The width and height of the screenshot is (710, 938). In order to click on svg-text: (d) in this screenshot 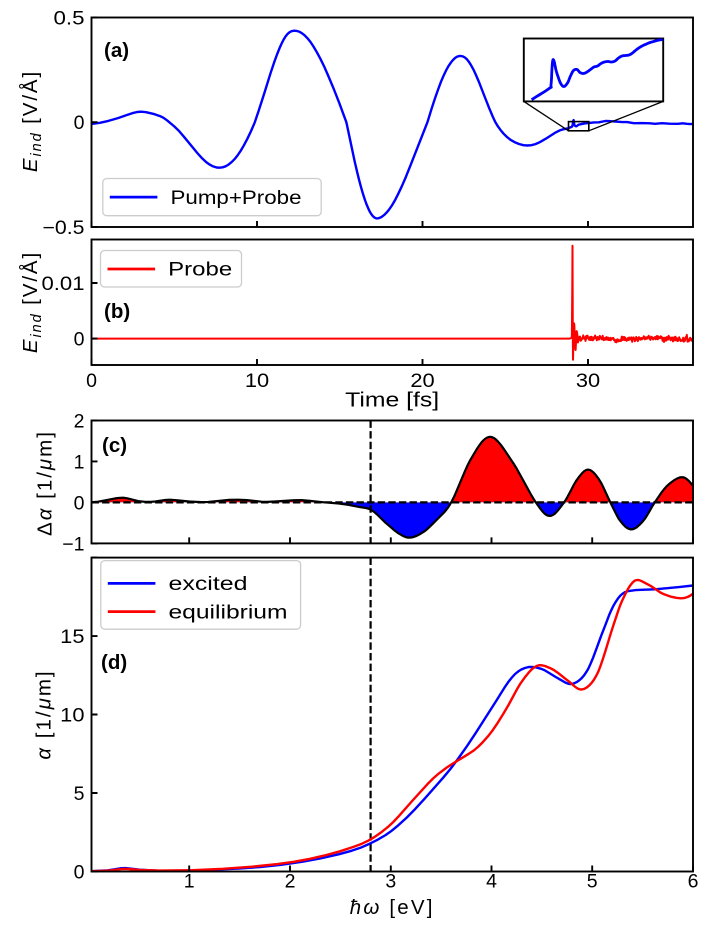, I will do `click(114, 662)`.